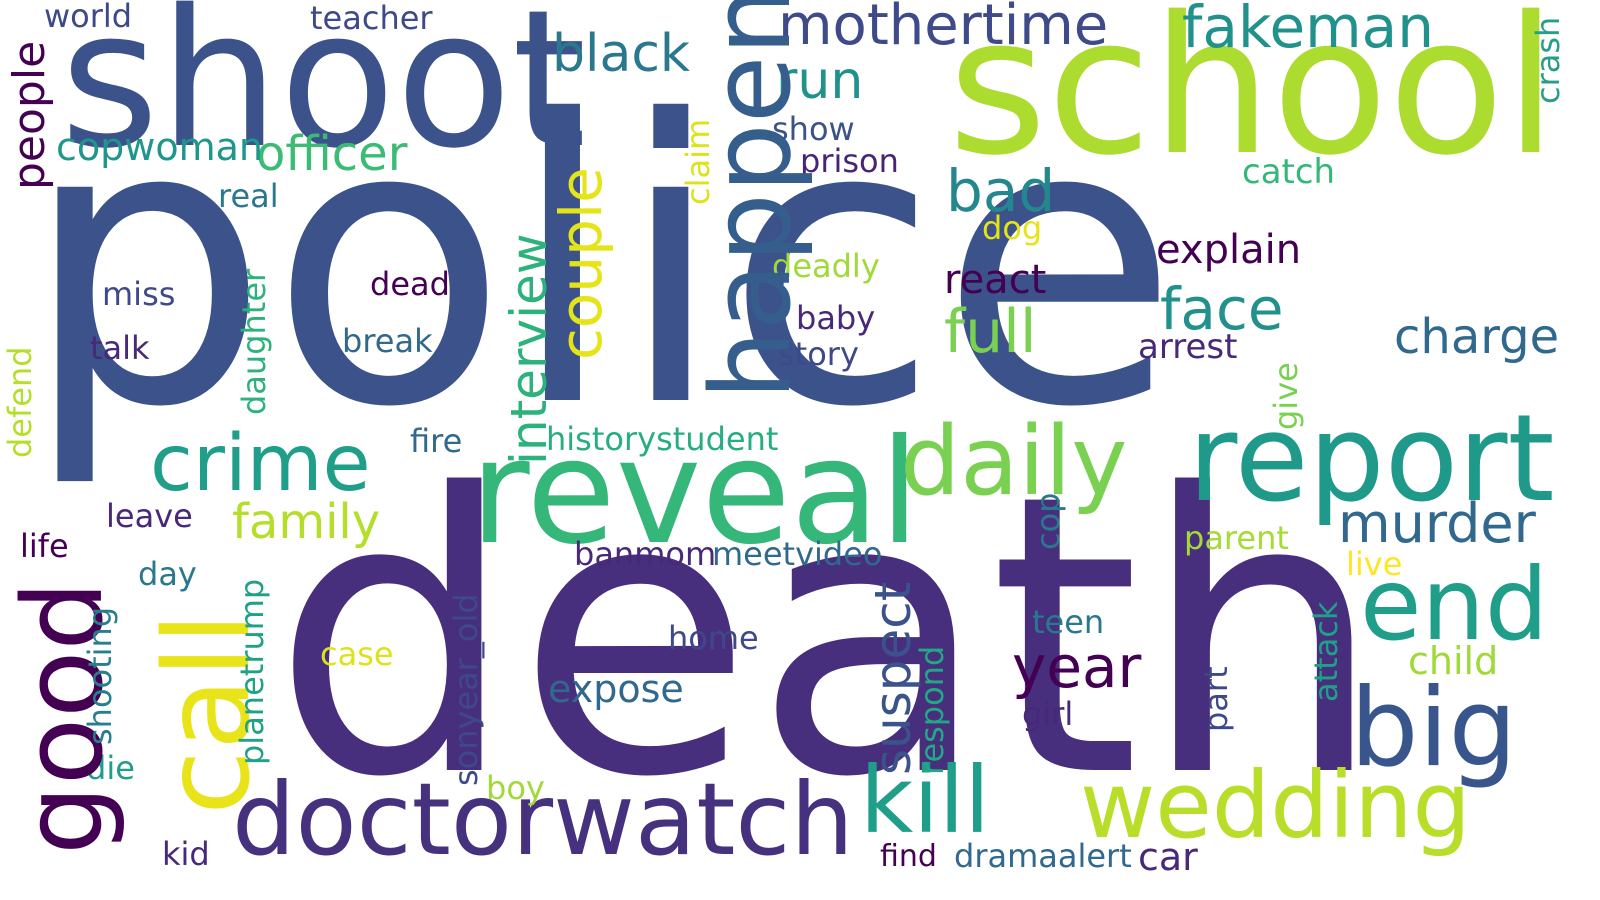  What do you see at coordinates (1454, 604) in the screenshot?
I see `word-end: end` at bounding box center [1454, 604].